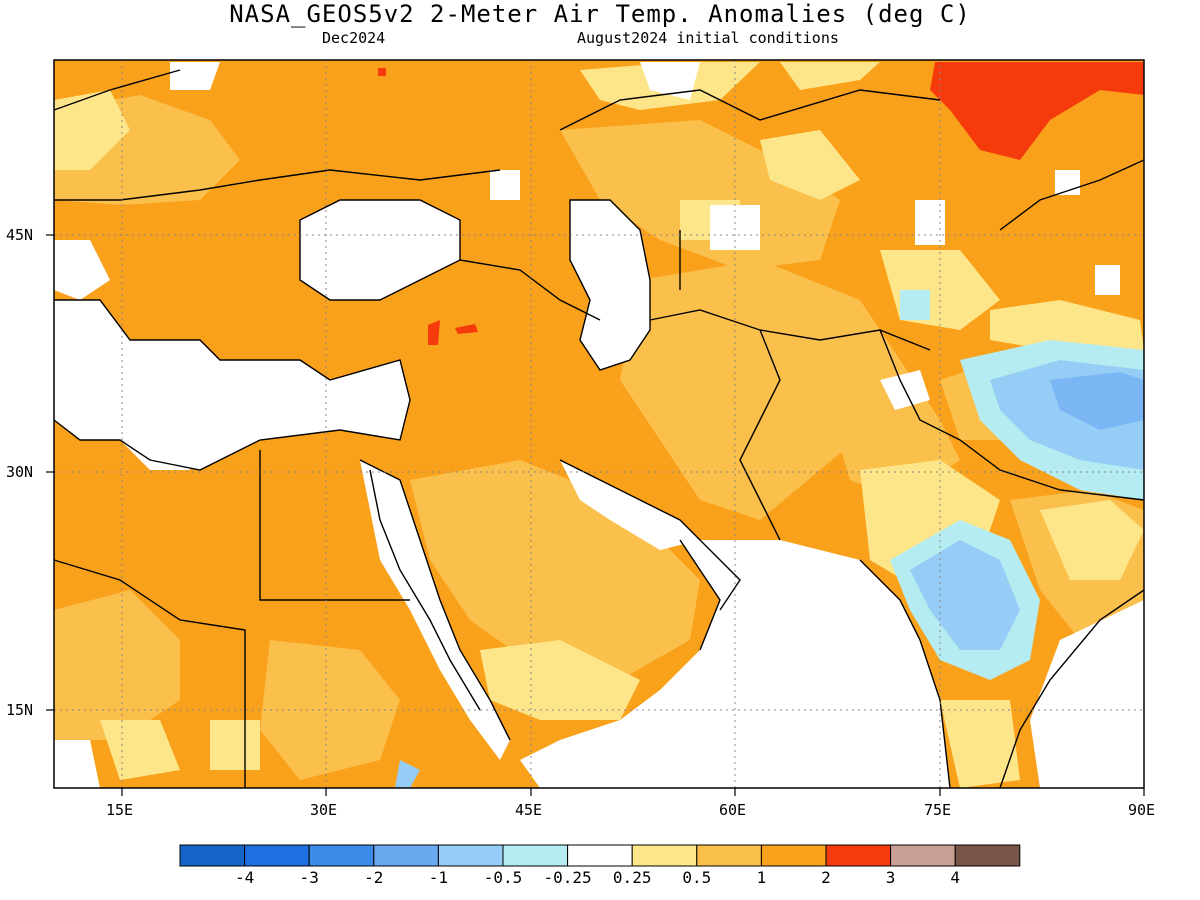 Image resolution: width=1200 pixels, height=900 pixels. Describe the element at coordinates (708, 38) in the screenshot. I see `init-conditions-label: August2024 initial conditions` at that location.